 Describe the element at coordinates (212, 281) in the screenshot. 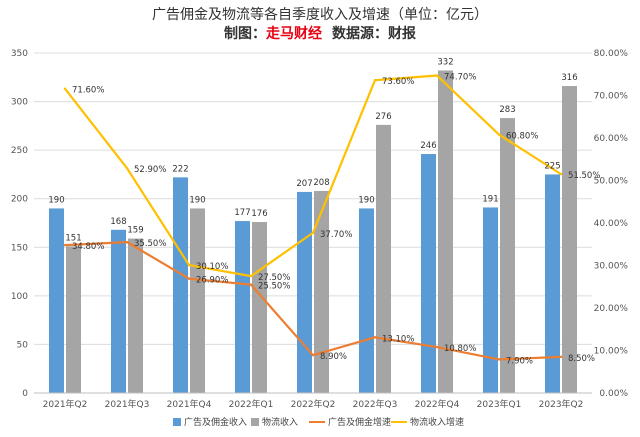

I see `line-value-label: 26.90%` at that location.